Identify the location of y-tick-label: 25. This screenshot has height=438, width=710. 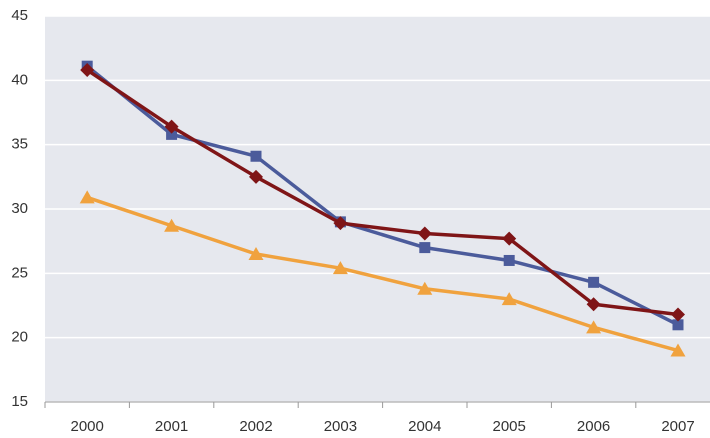
(19, 272).